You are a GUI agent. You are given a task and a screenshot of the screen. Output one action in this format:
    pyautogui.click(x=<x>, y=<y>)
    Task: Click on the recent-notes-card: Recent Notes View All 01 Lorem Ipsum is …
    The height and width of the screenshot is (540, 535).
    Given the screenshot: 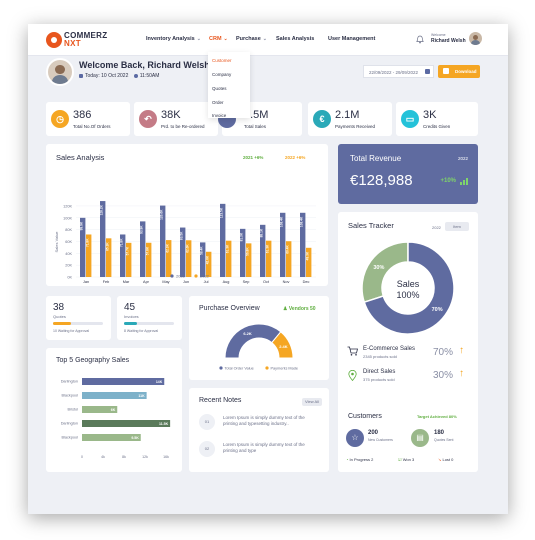 What is the action you would take?
    pyautogui.click(x=259, y=430)
    